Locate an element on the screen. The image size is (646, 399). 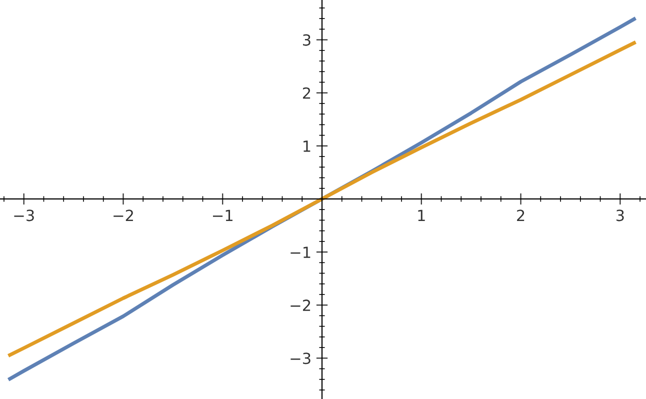
x-tick-label: −2 is located at coordinates (123, 215).